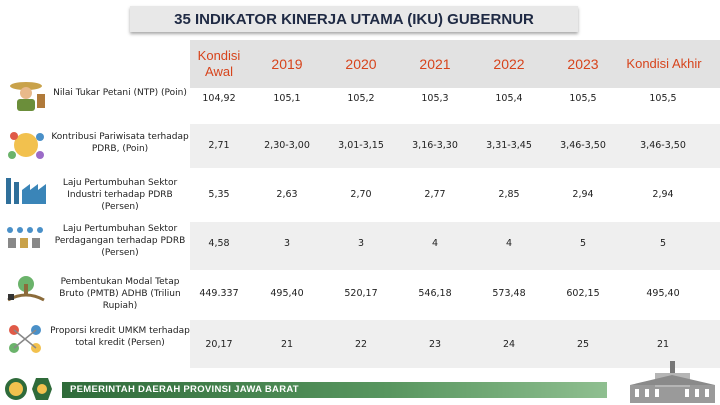 The width and height of the screenshot is (720, 405). What do you see at coordinates (435, 64) in the screenshot?
I see `column-header-2021: 2021` at bounding box center [435, 64].